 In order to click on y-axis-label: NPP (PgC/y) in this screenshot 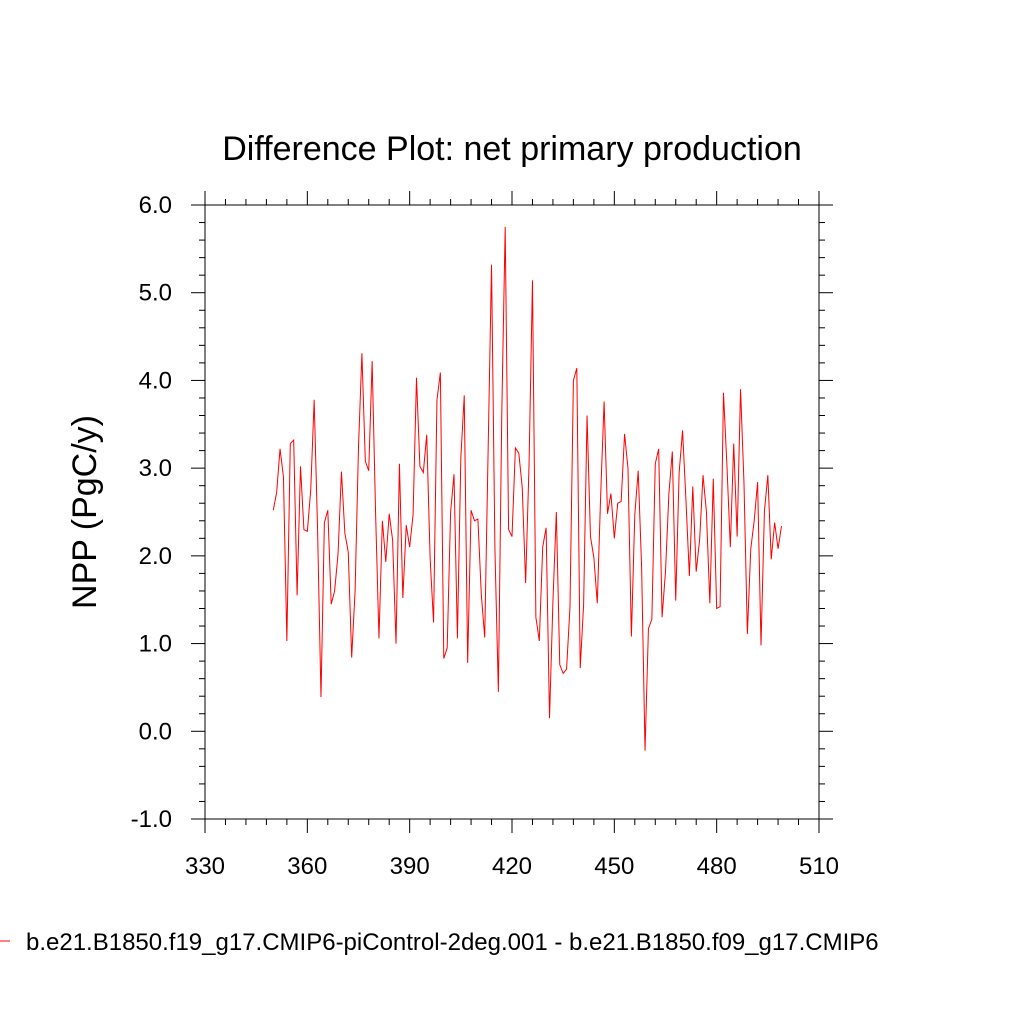, I will do `click(85, 512)`.